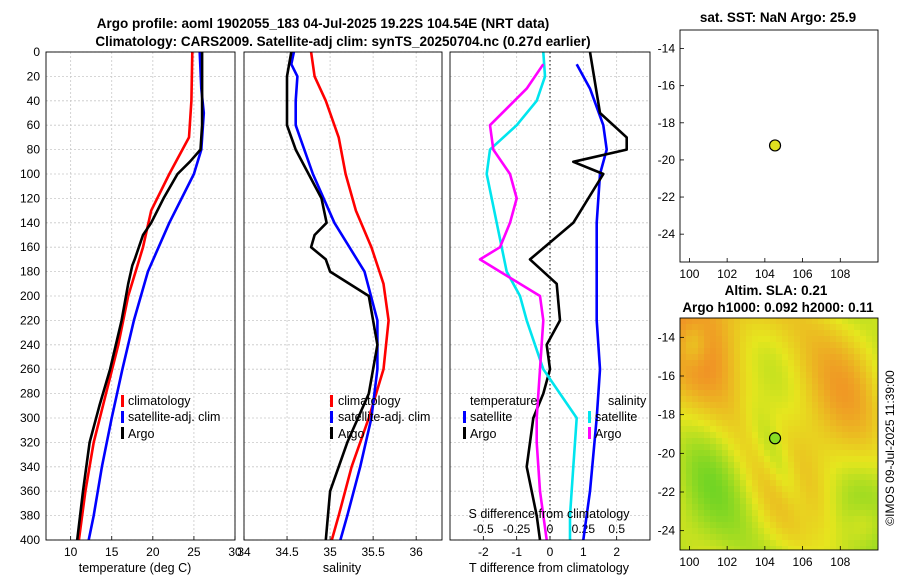 This screenshot has height=580, width=900. I want to click on sla-map-xtick-label: 102, so click(727, 562).